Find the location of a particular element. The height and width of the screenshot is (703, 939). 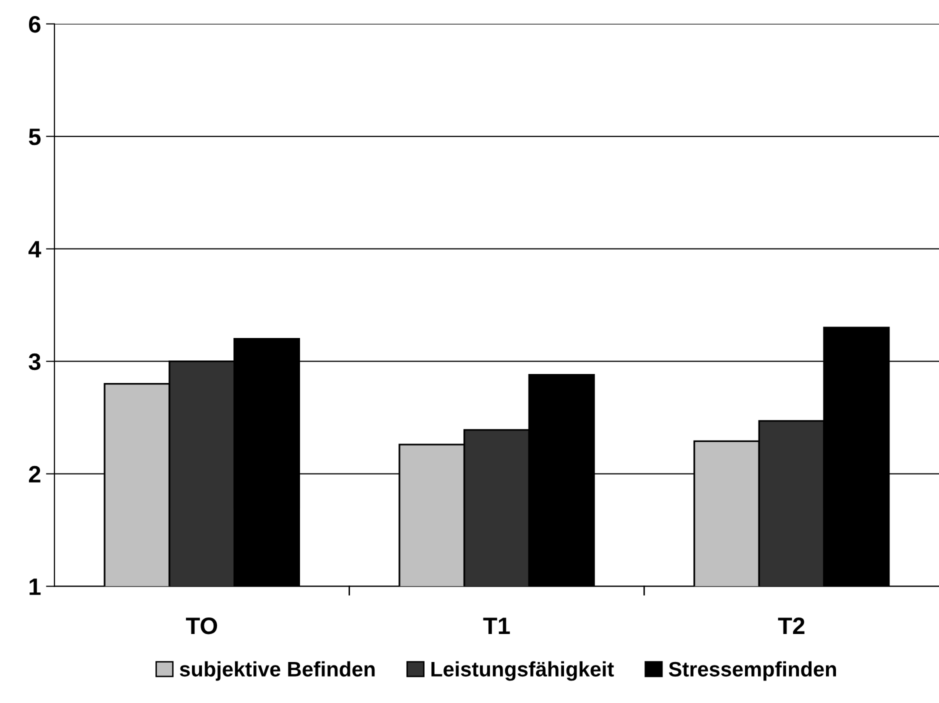

y-tick-label: 5 is located at coordinates (34, 137).